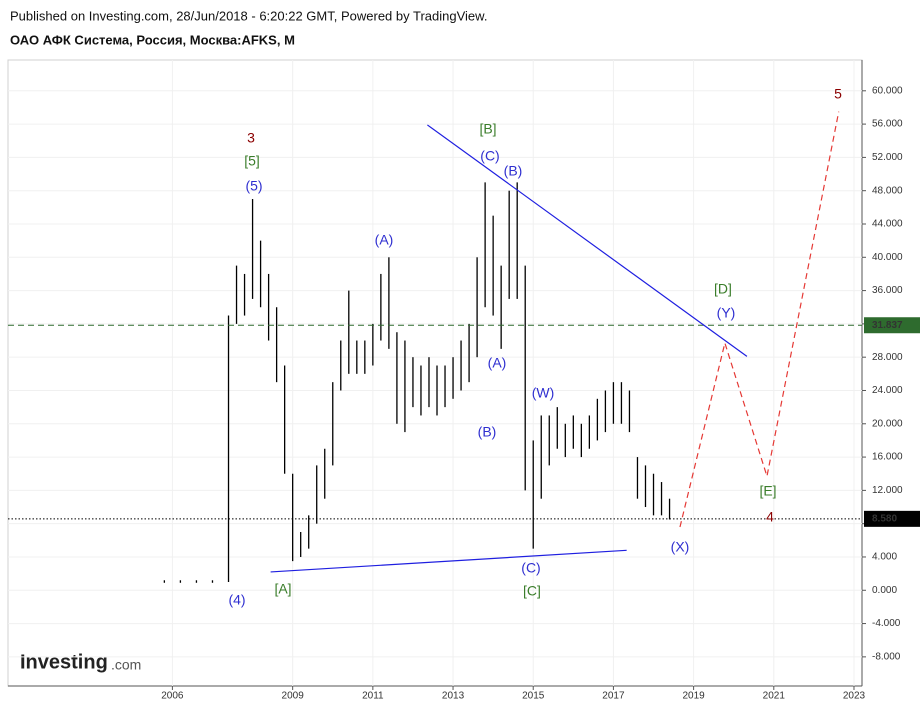 The width and height of the screenshot is (920, 713). I want to click on wave-label: [E], so click(767, 491).